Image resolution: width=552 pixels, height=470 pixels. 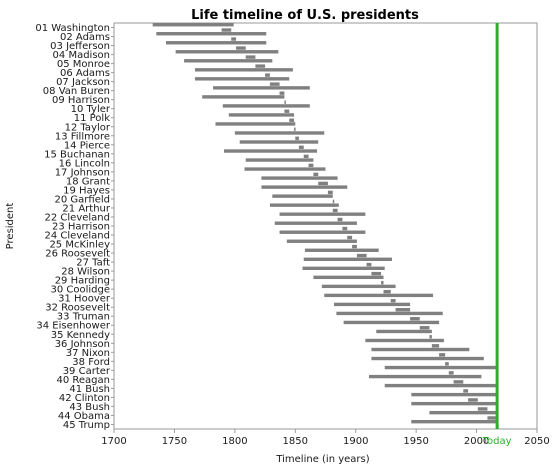 I want to click on president-16-life-bar, so click(x=279, y=160).